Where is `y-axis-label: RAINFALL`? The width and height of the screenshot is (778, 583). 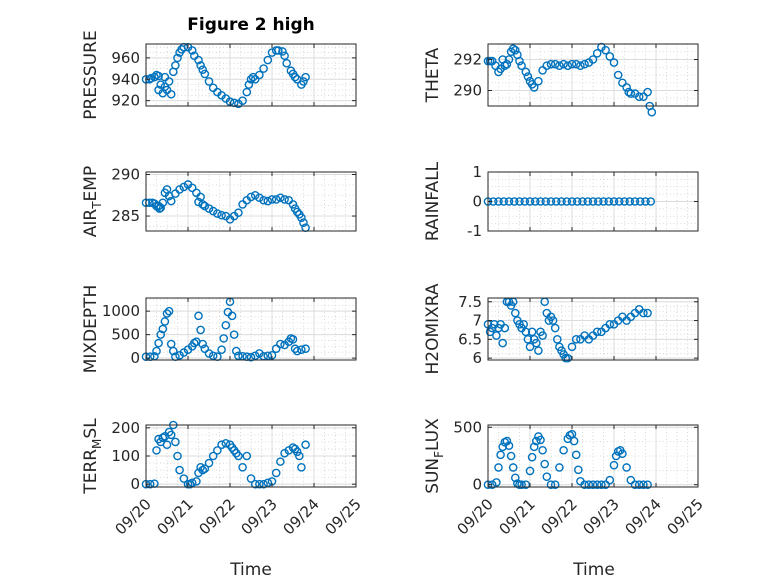
y-axis-label: RAINFALL is located at coordinates (433, 201).